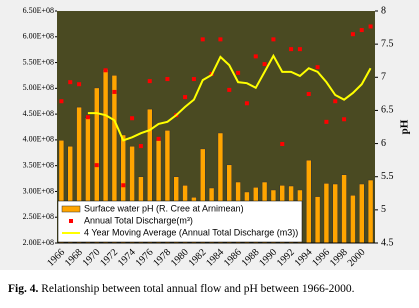  Describe the element at coordinates (38, 113) in the screenshot. I see `y-tick-label: 4.50E+08` at that location.